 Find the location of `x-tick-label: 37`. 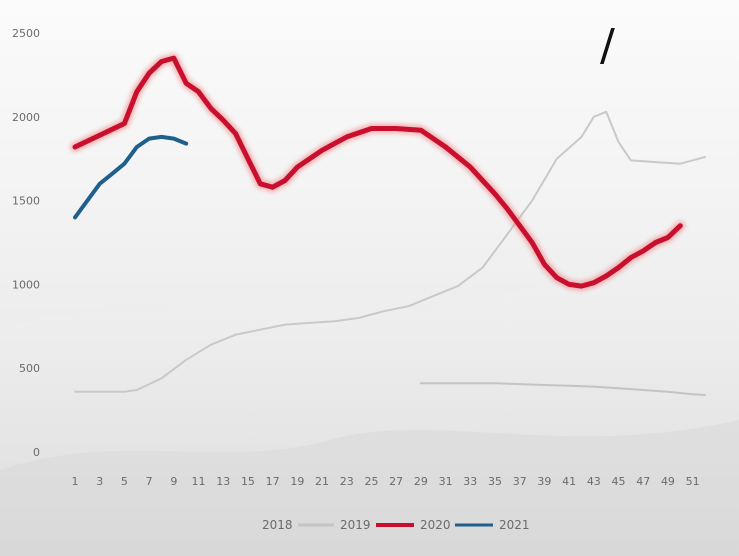

x-tick-label: 37 is located at coordinates (520, 481).